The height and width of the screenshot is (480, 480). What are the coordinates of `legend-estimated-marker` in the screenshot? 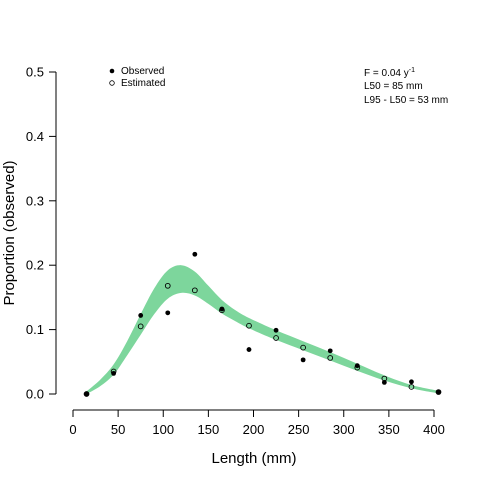 It's located at (112, 83).